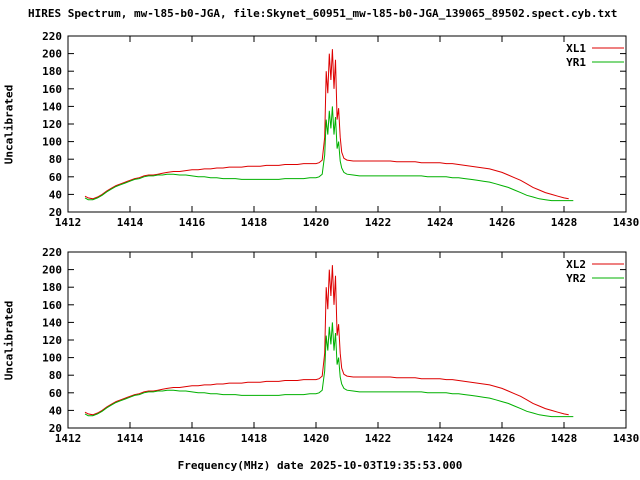 The height and width of the screenshot is (480, 640). Describe the element at coordinates (576, 264) in the screenshot. I see `legend-label-XL2: XL2` at that location.